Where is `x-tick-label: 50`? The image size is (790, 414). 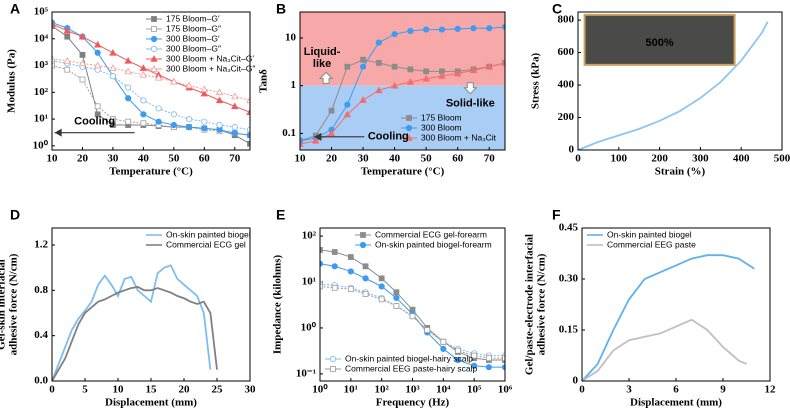 x-tick-label: 50 is located at coordinates (174, 159).